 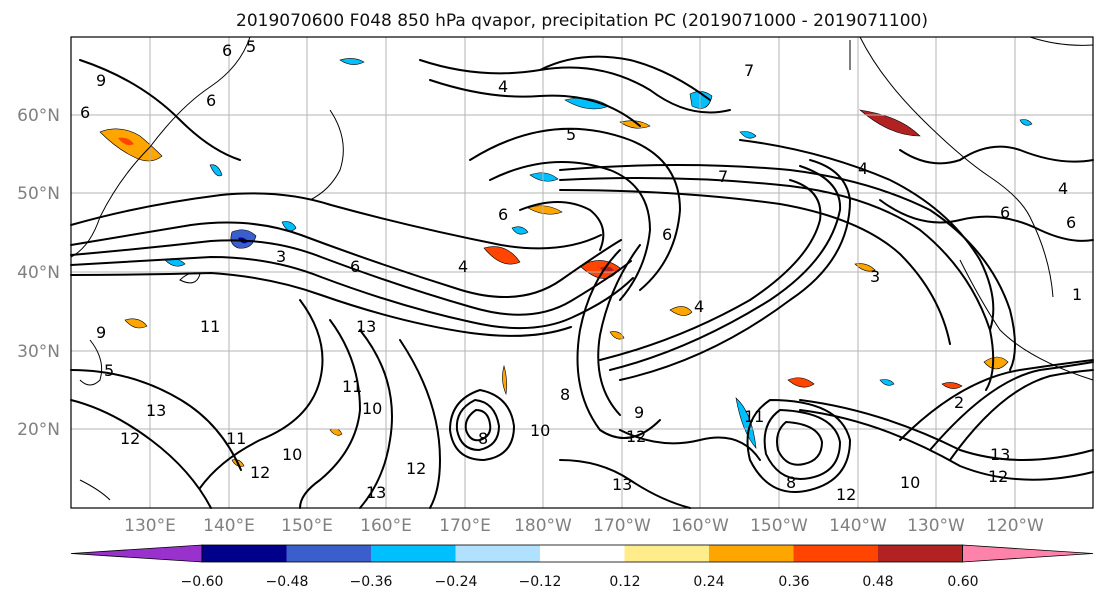 What do you see at coordinates (793, 582) in the screenshot?
I see `colorbar-tick-label: 0.36` at bounding box center [793, 582].